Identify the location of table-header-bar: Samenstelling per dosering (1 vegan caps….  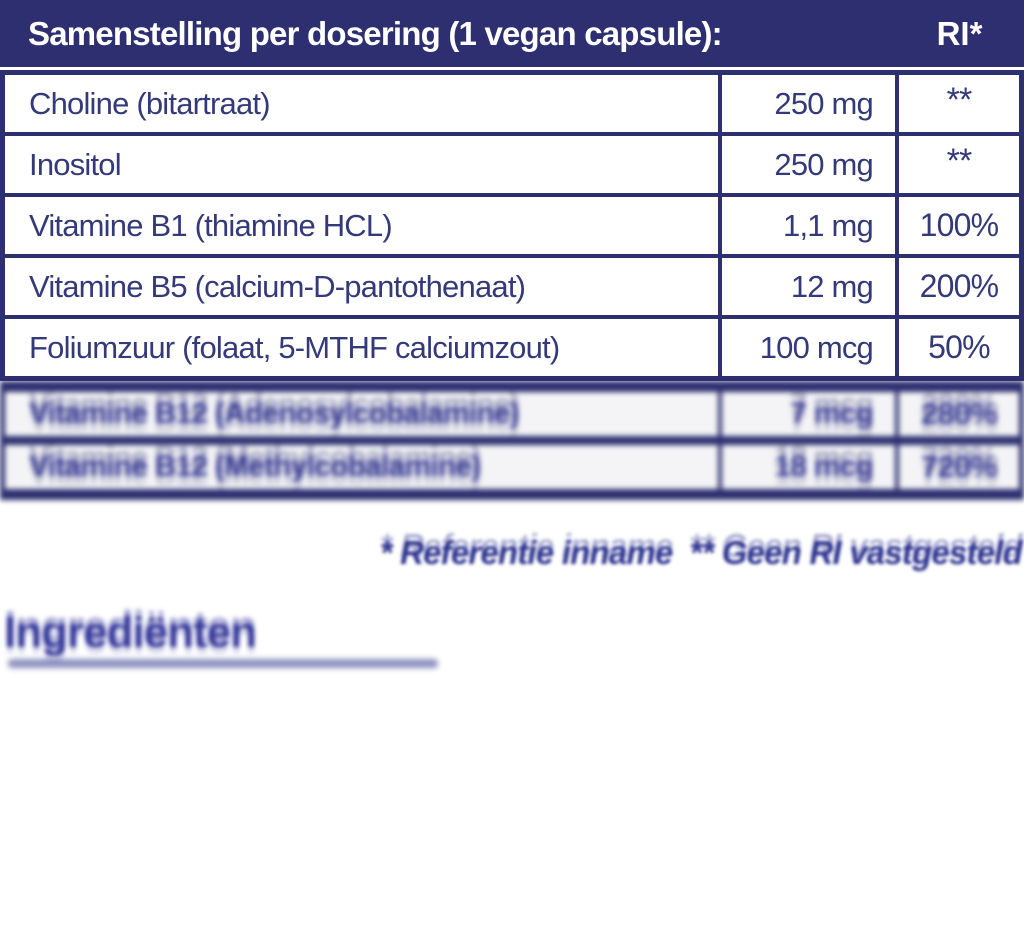
(512, 33).